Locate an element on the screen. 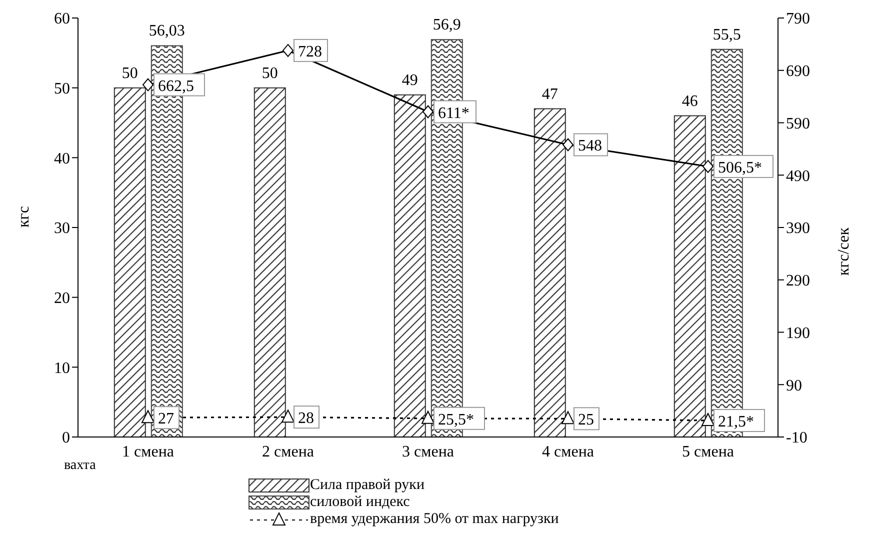  y-tick-label: 0 is located at coordinates (66, 438).